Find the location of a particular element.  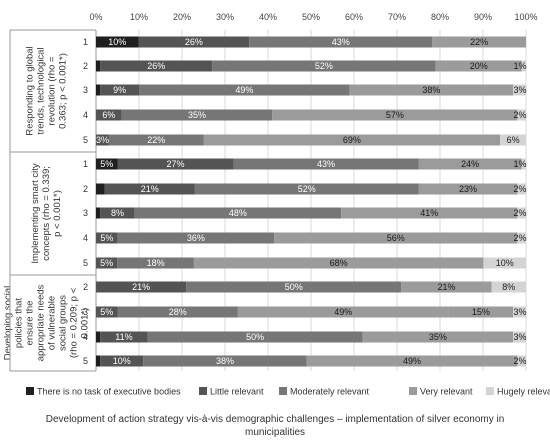

legend-label: Moderately relevant is located at coordinates (330, 392).